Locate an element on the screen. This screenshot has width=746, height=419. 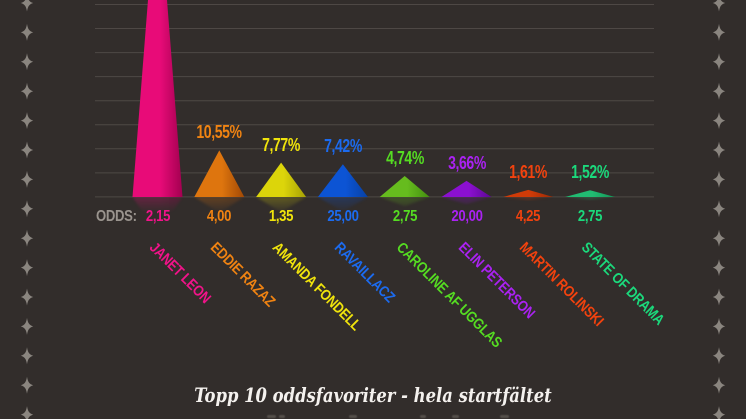
percent-label: 1,52% is located at coordinates (590, 172).